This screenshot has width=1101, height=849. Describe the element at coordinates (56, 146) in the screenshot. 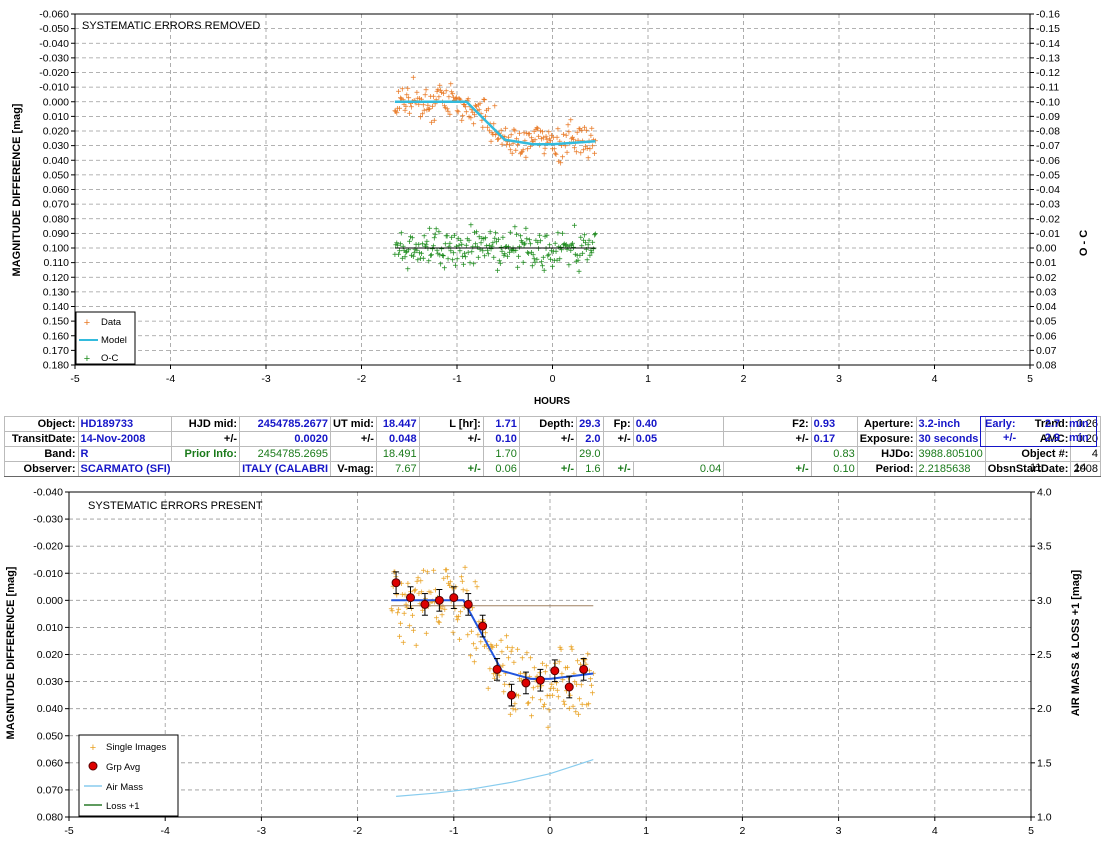

I see `y-tick-label: 0.030` at that location.